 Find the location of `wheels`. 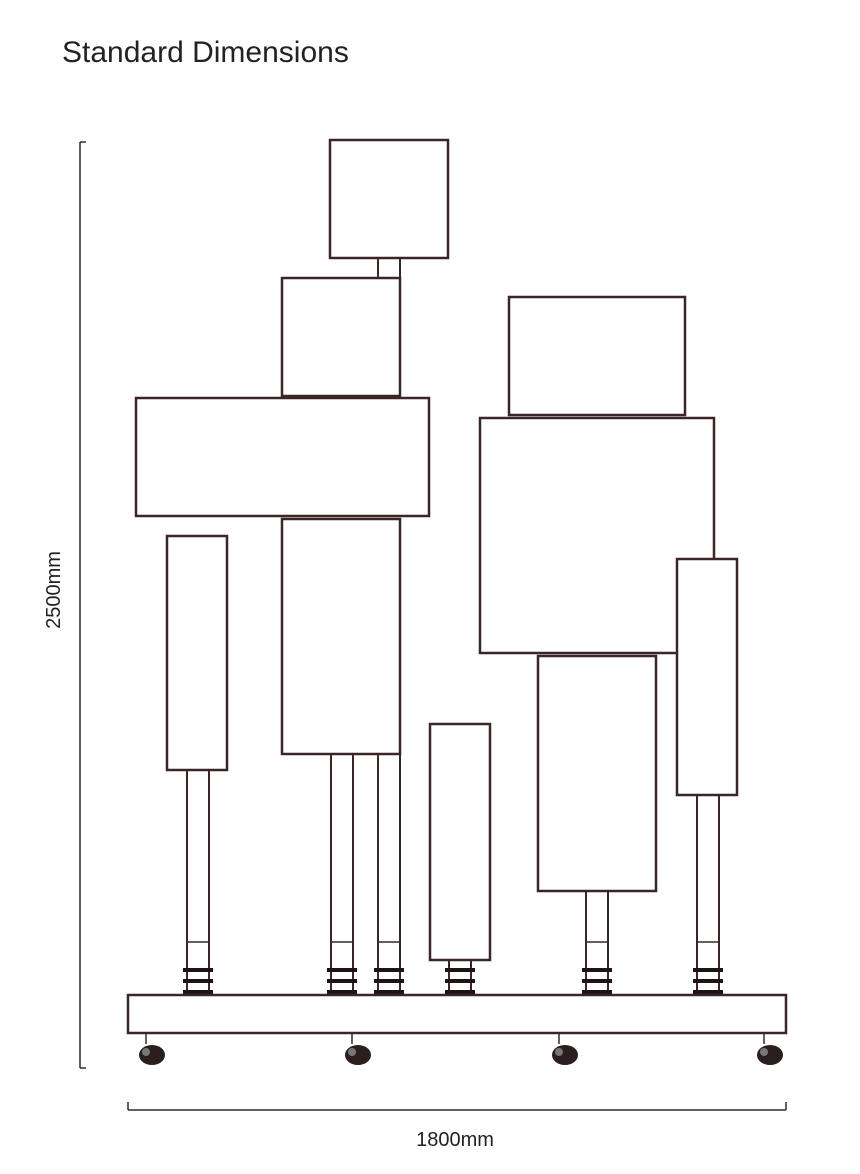

wheels is located at coordinates (461, 1049).